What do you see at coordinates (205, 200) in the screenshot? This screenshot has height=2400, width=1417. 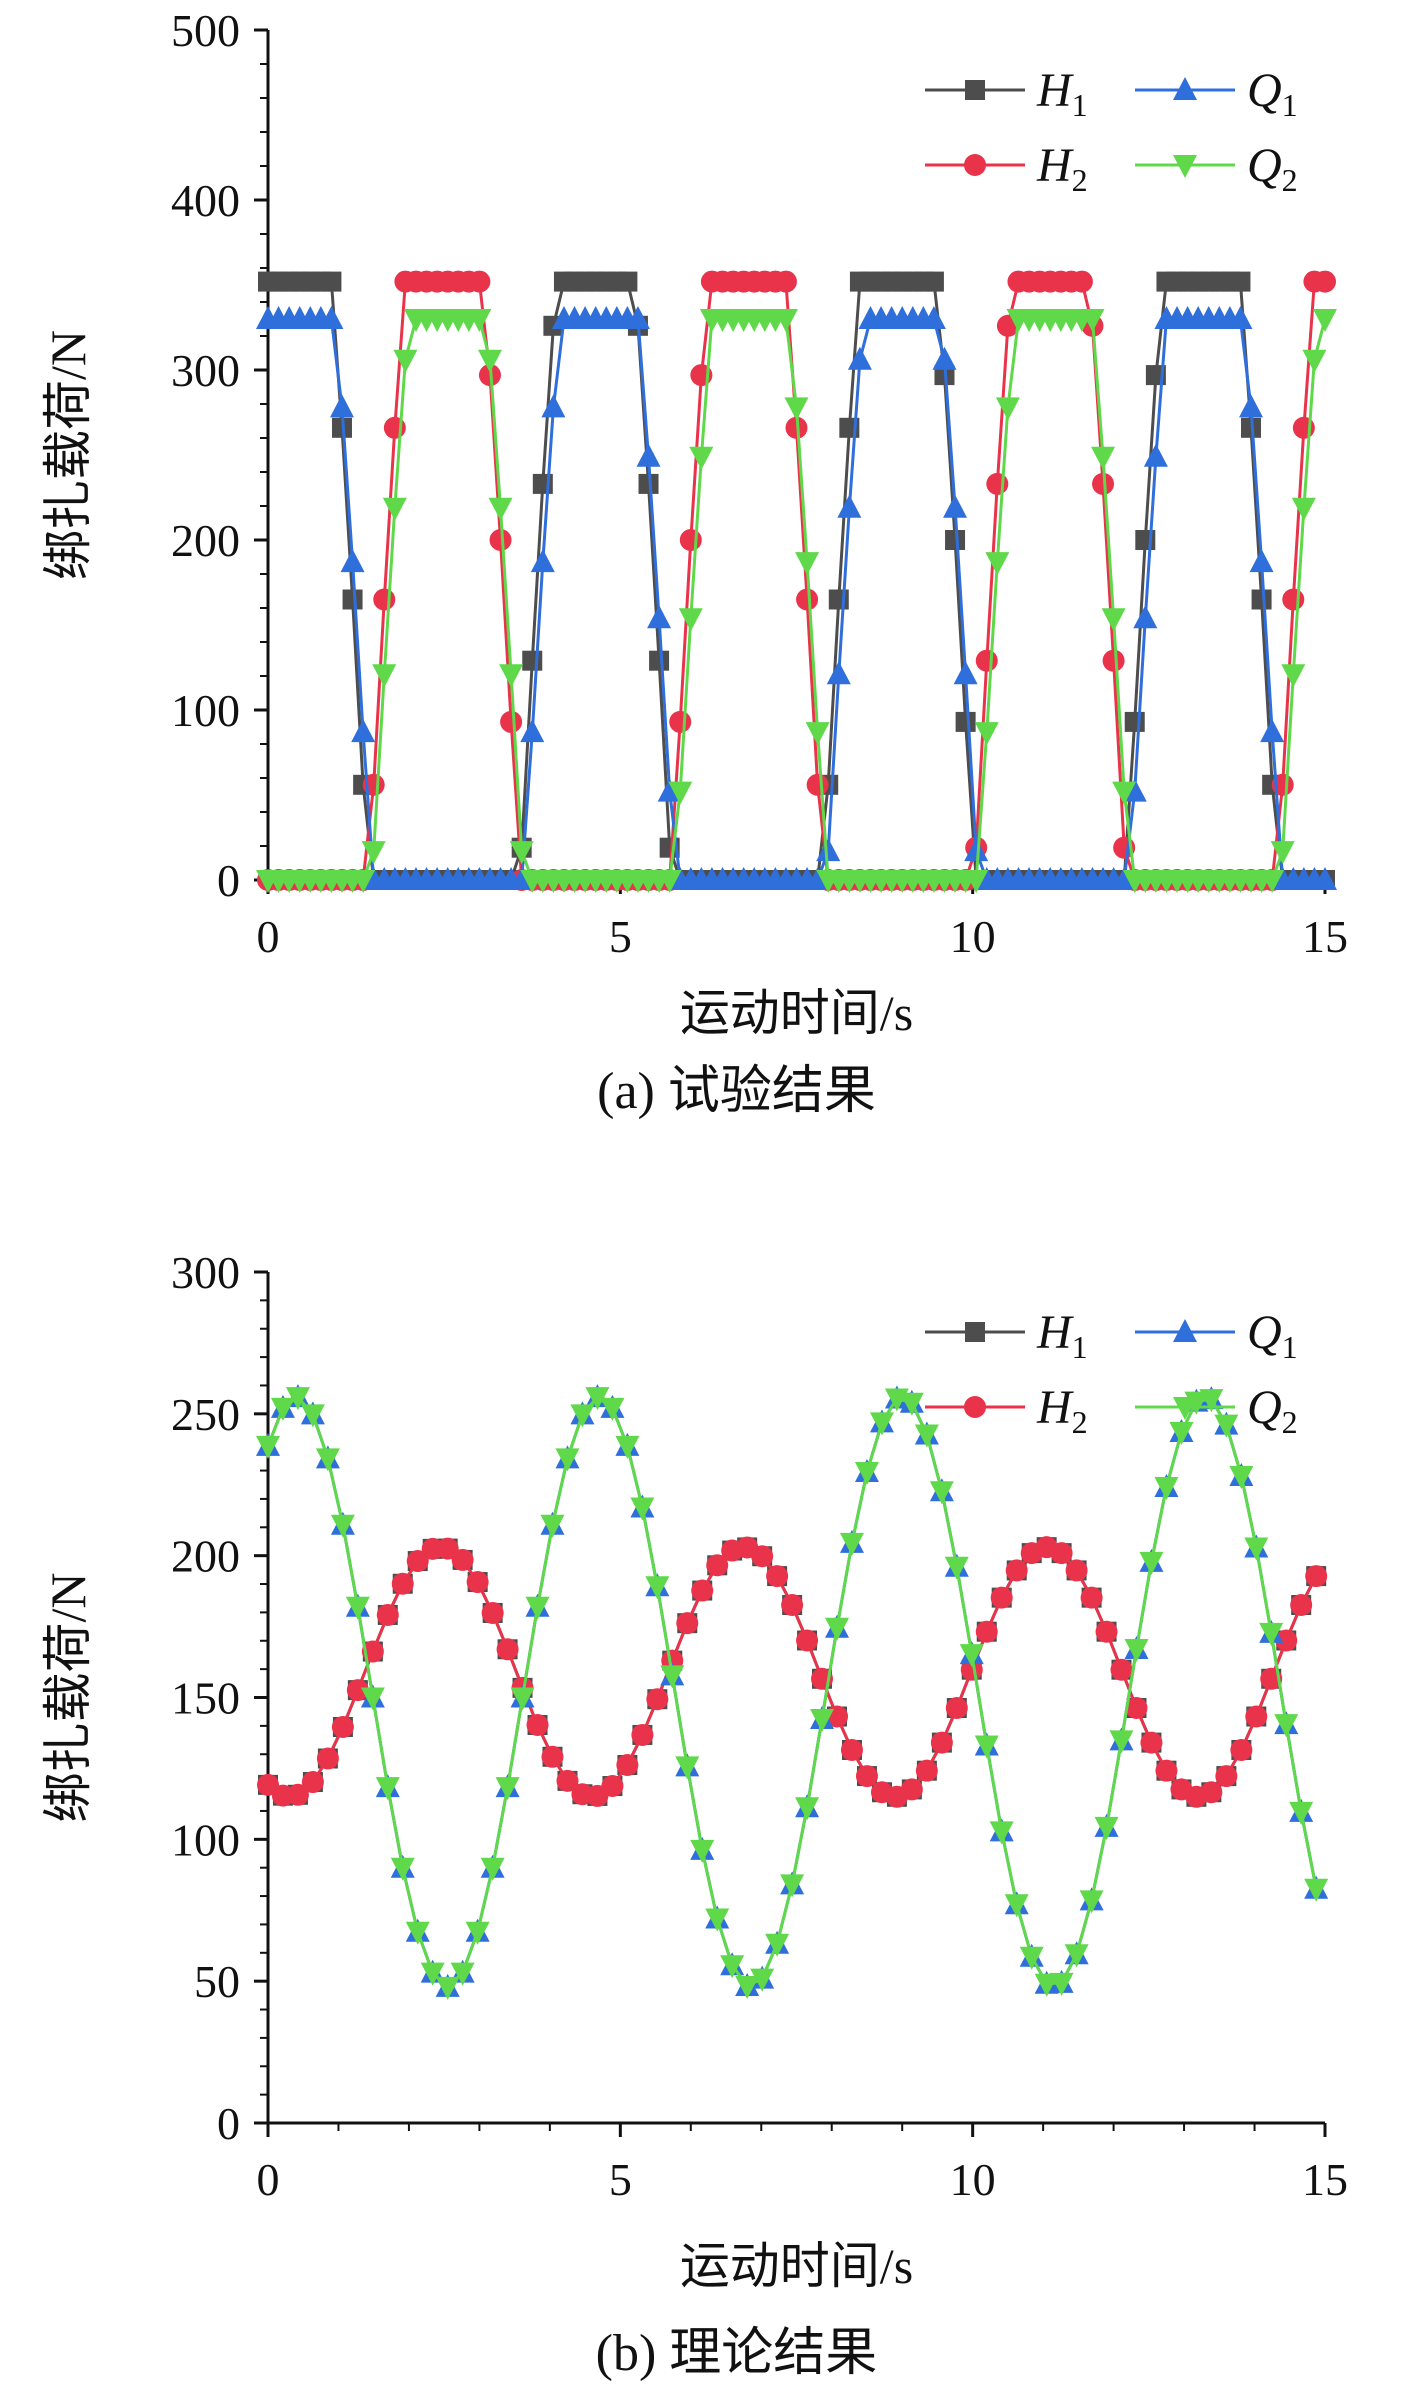 I see `y-tick-label: 400` at bounding box center [205, 200].